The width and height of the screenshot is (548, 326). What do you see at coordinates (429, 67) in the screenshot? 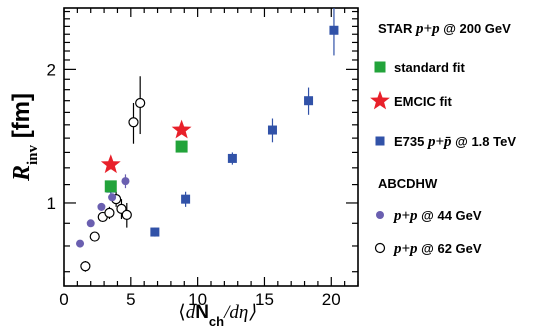
I see `legend-label: standard fit` at bounding box center [429, 67].